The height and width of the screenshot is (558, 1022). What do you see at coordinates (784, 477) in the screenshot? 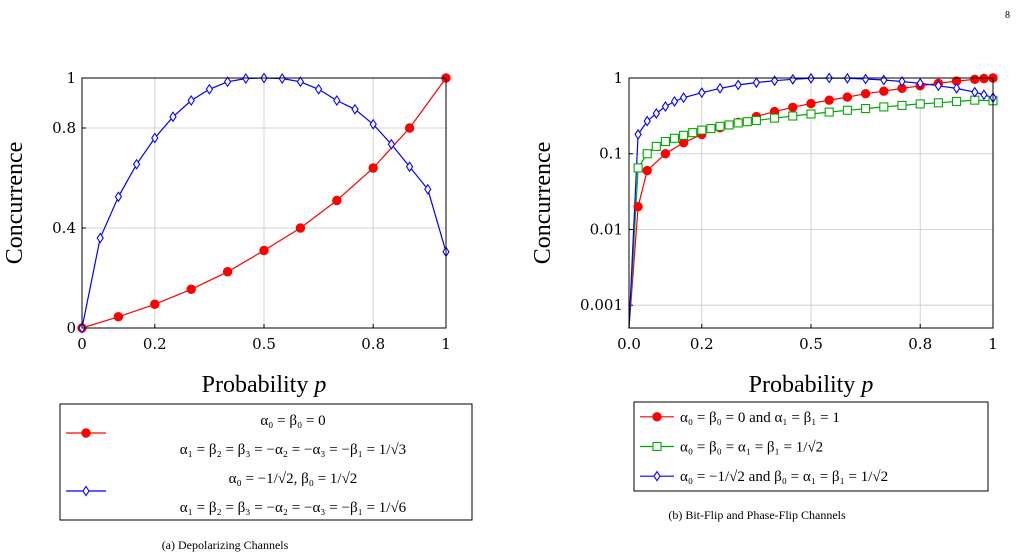
I see `chart-b-legend-text-2: α₀ = −1/√2 and β₀ = α₁ = β₁ = 1/√2` at bounding box center [784, 477].